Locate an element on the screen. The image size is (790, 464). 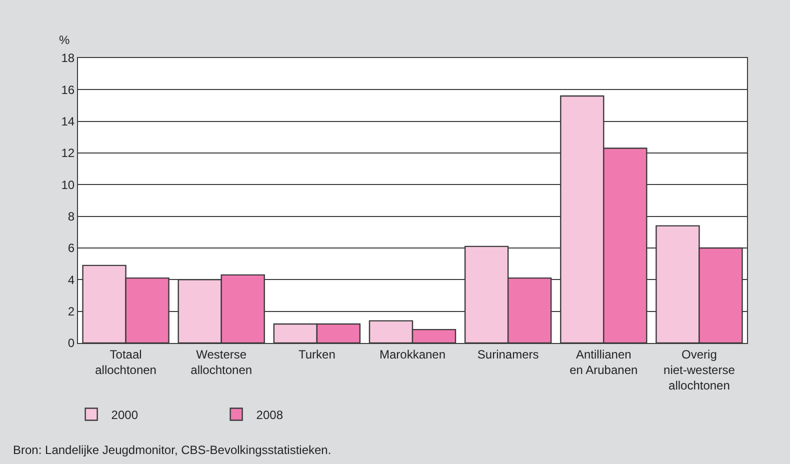
x-tick-label: Antillianen en Arubanen is located at coordinates (604, 362).